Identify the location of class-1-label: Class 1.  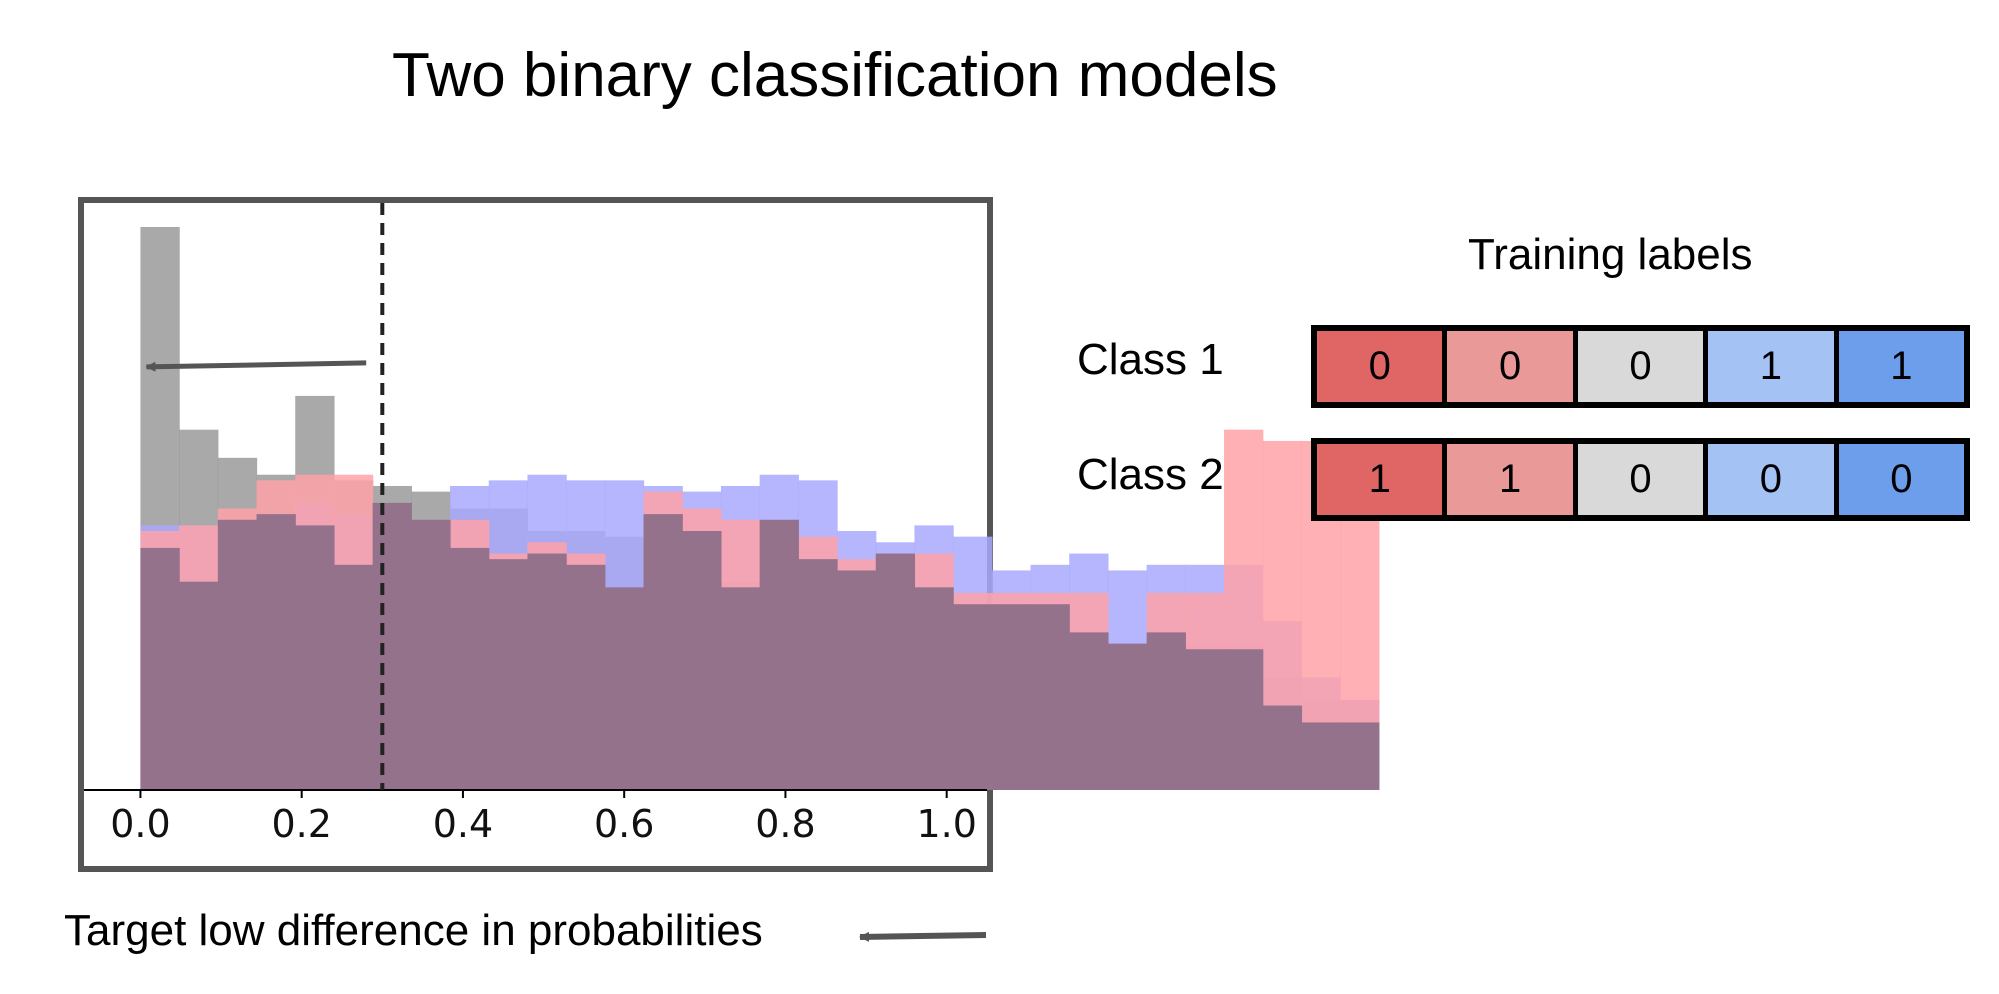
(1150, 359).